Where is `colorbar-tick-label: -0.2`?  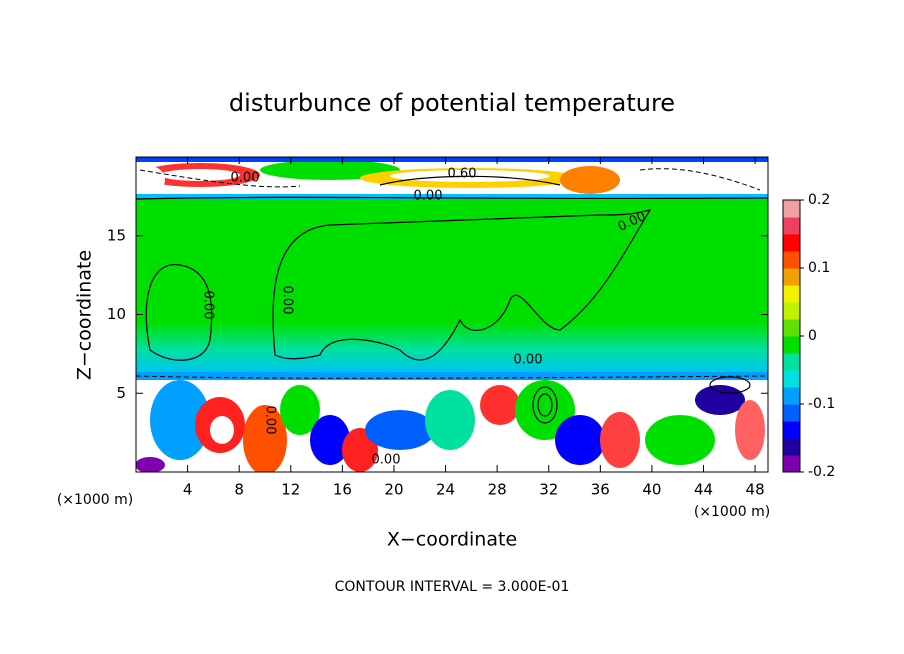
colorbar-tick-label: -0.2 is located at coordinates (821, 472).